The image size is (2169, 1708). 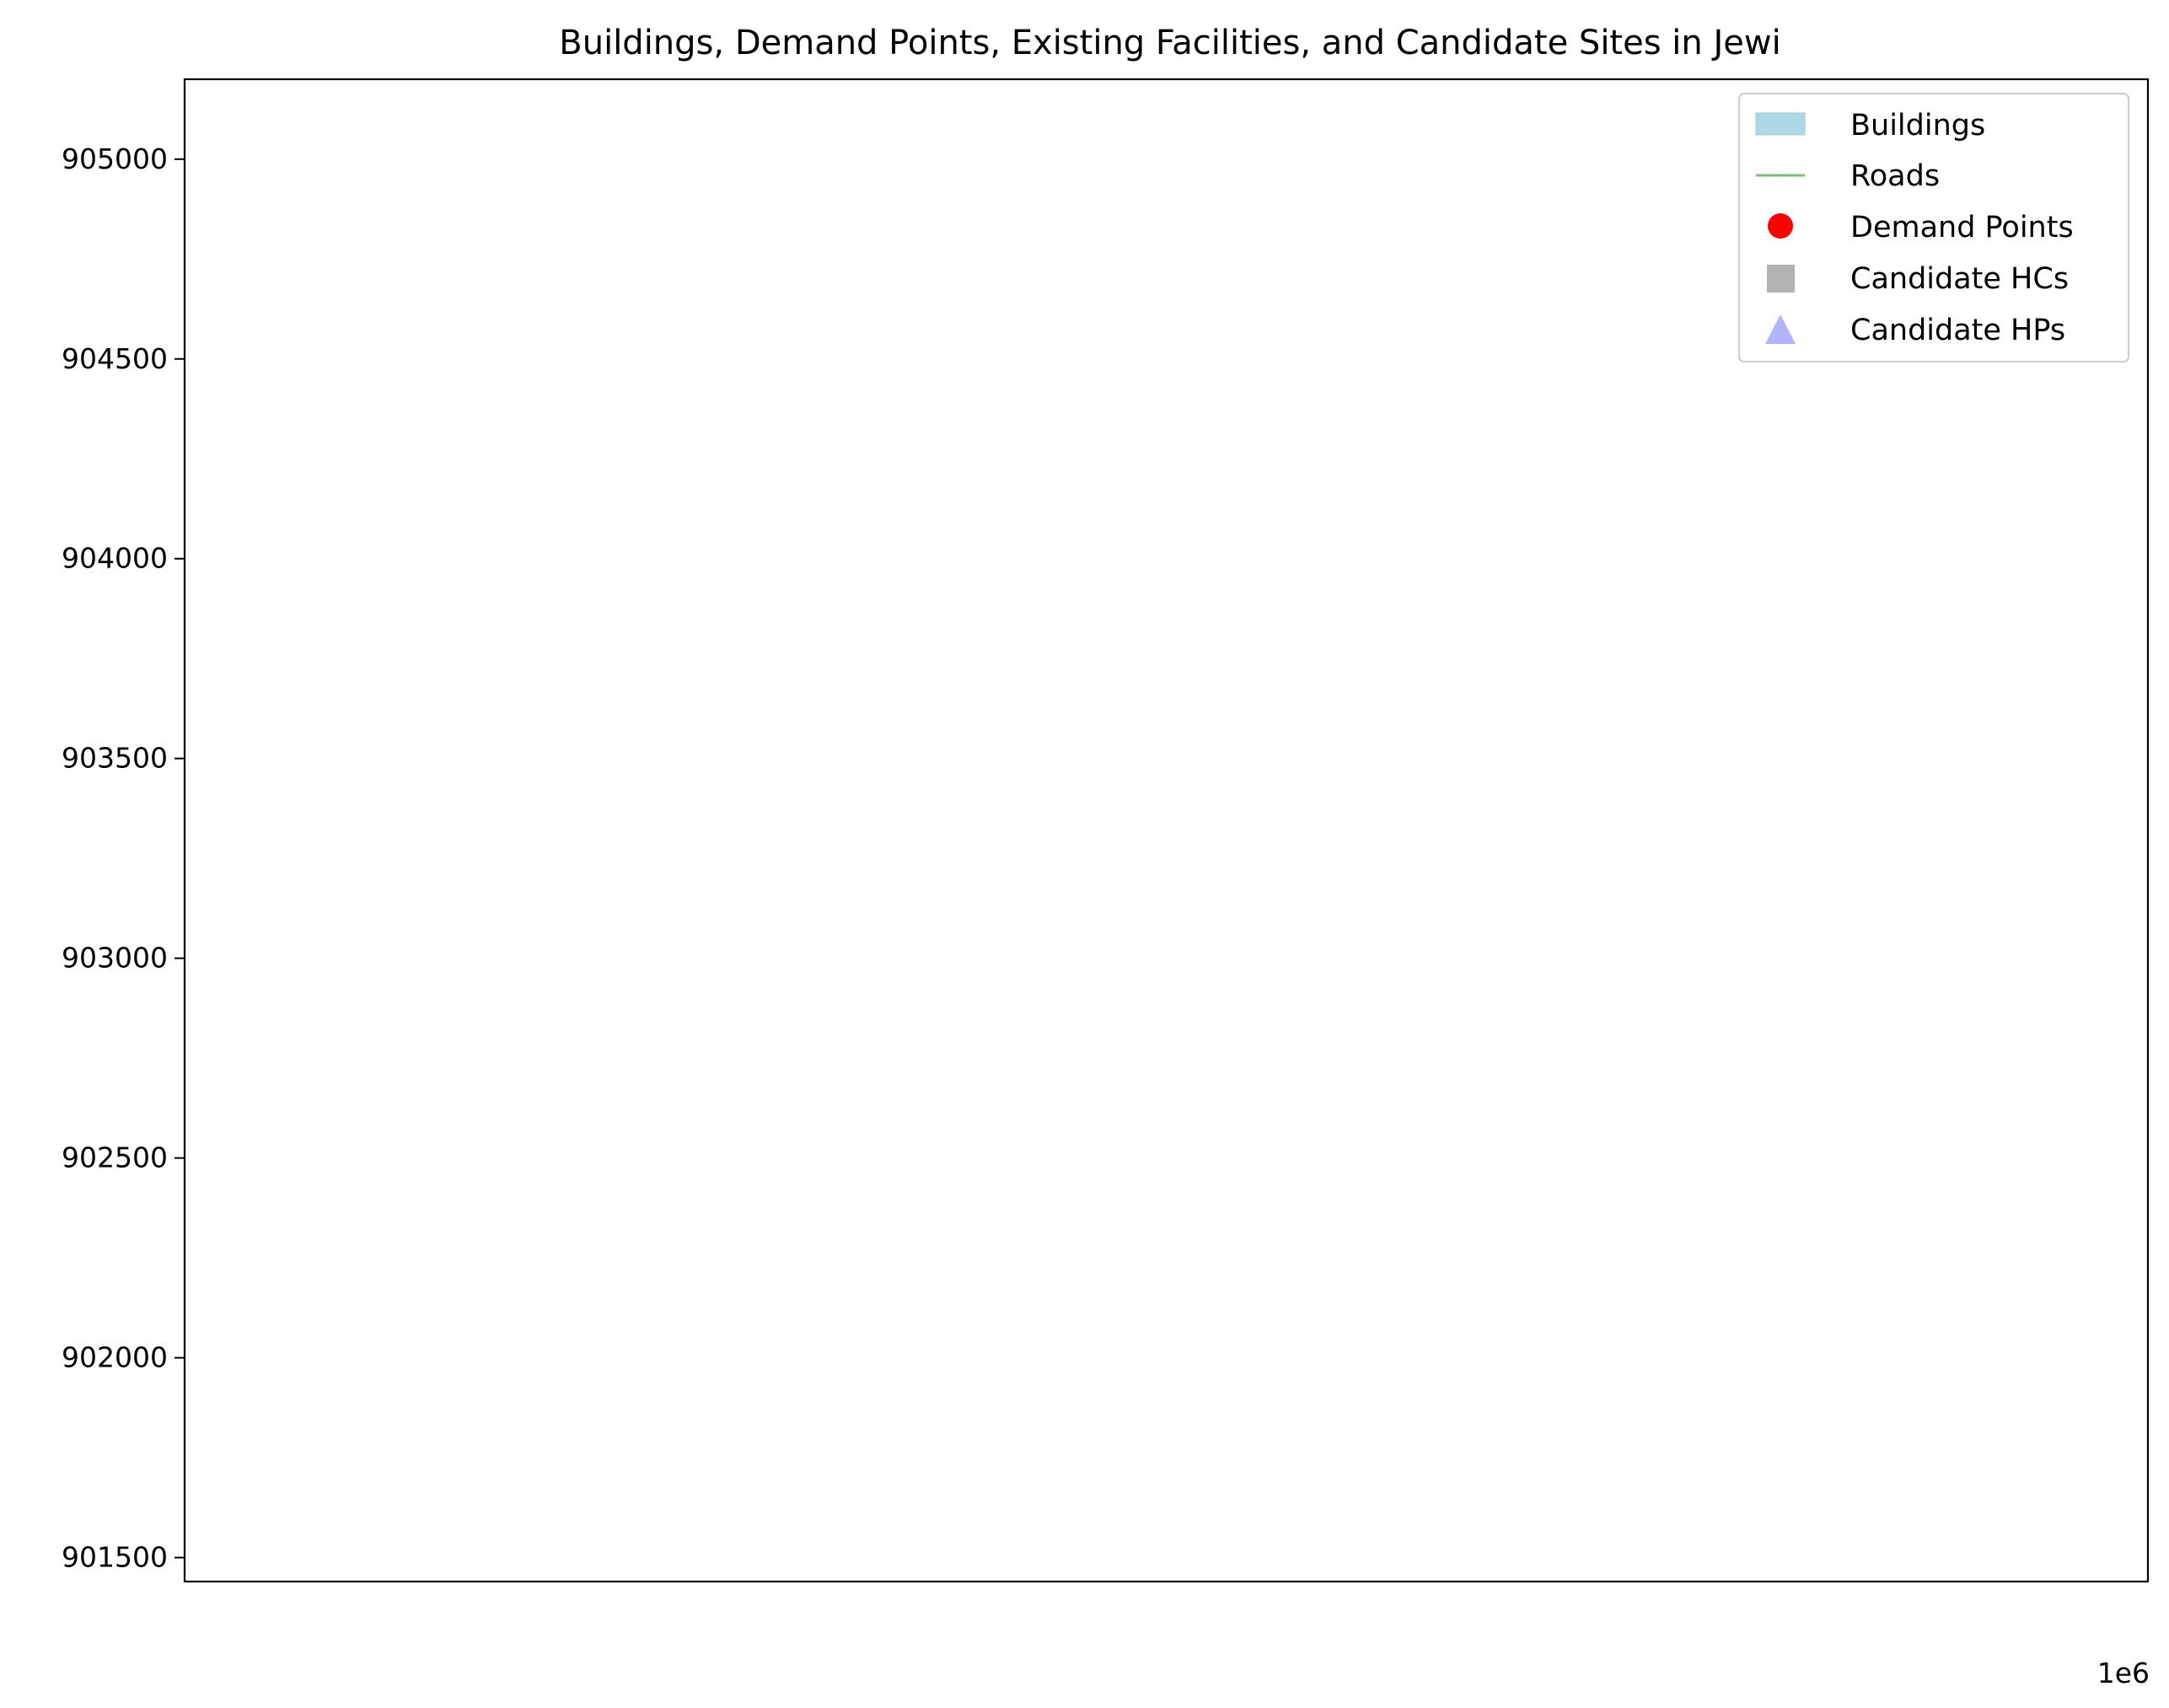 What do you see at coordinates (1781, 279) in the screenshot?
I see `legend-candidate-hcs-swatch` at bounding box center [1781, 279].